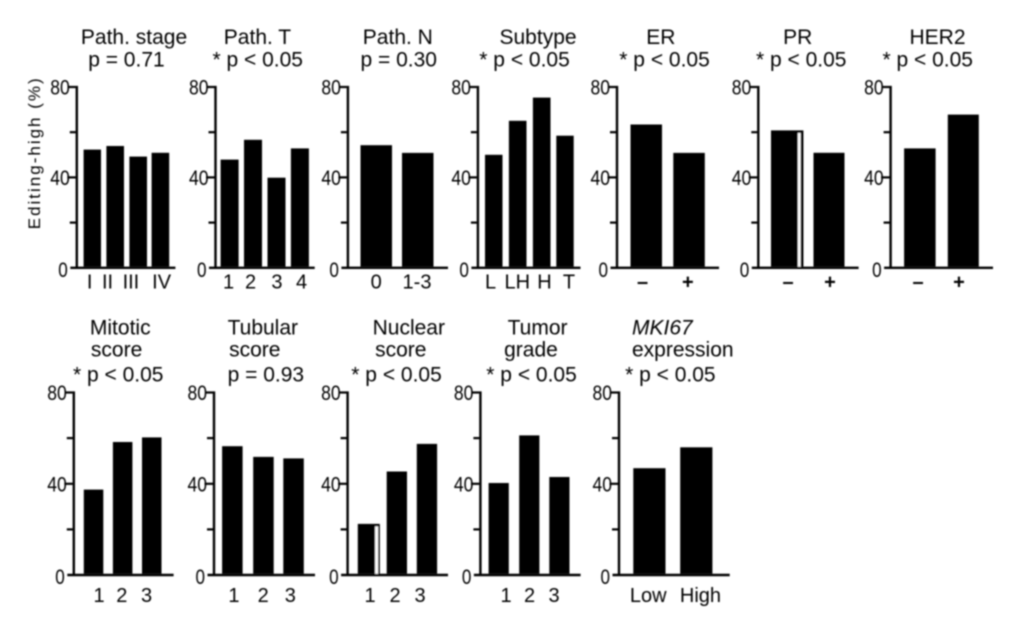 This screenshot has width=1033, height=627. I want to click on svg-text: Tubular, so click(263, 328).